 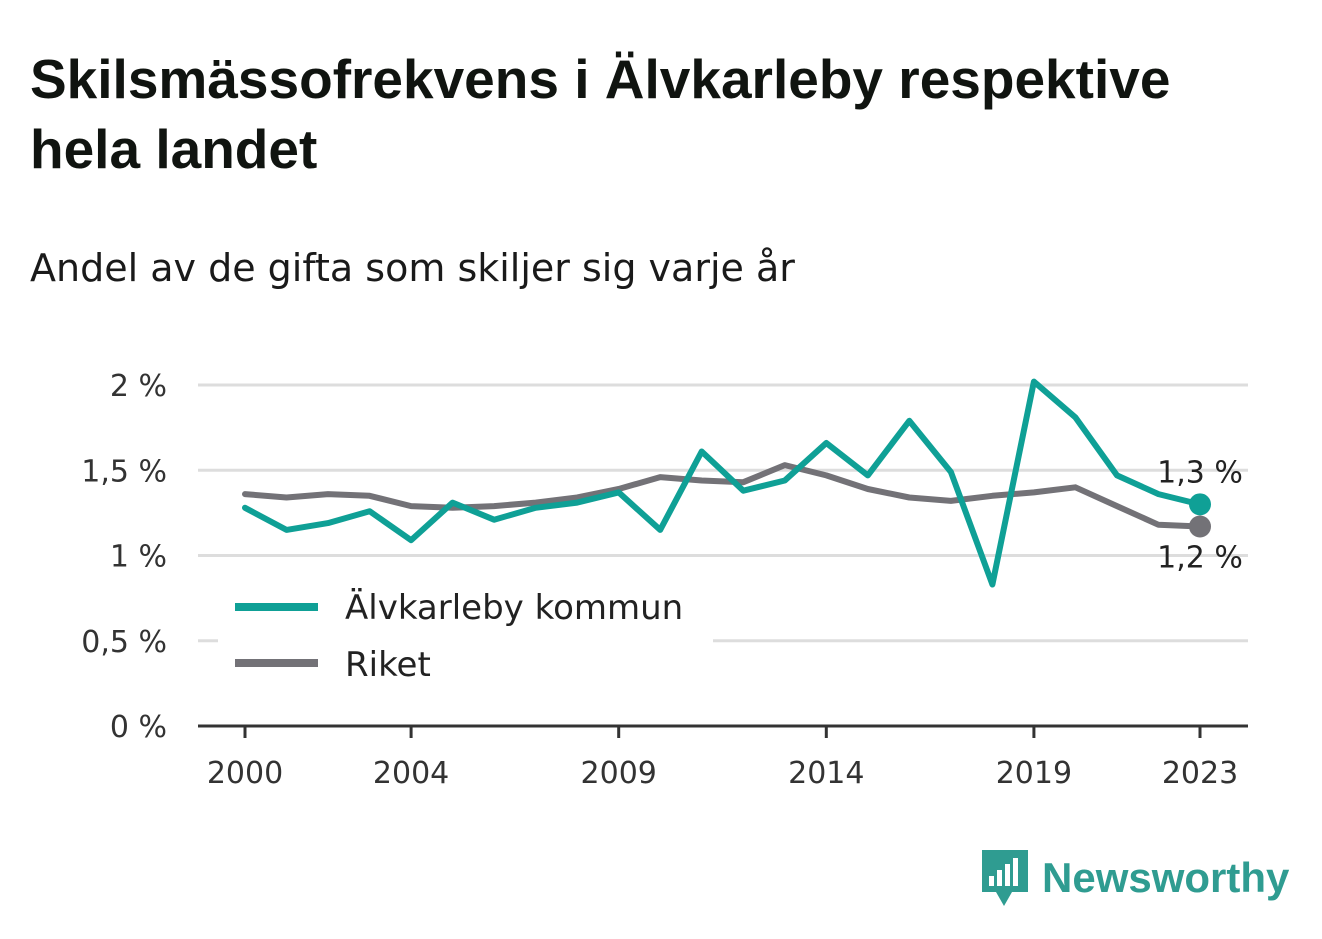 I want to click on y-tick-label: 1,5 %, so click(x=124, y=471).